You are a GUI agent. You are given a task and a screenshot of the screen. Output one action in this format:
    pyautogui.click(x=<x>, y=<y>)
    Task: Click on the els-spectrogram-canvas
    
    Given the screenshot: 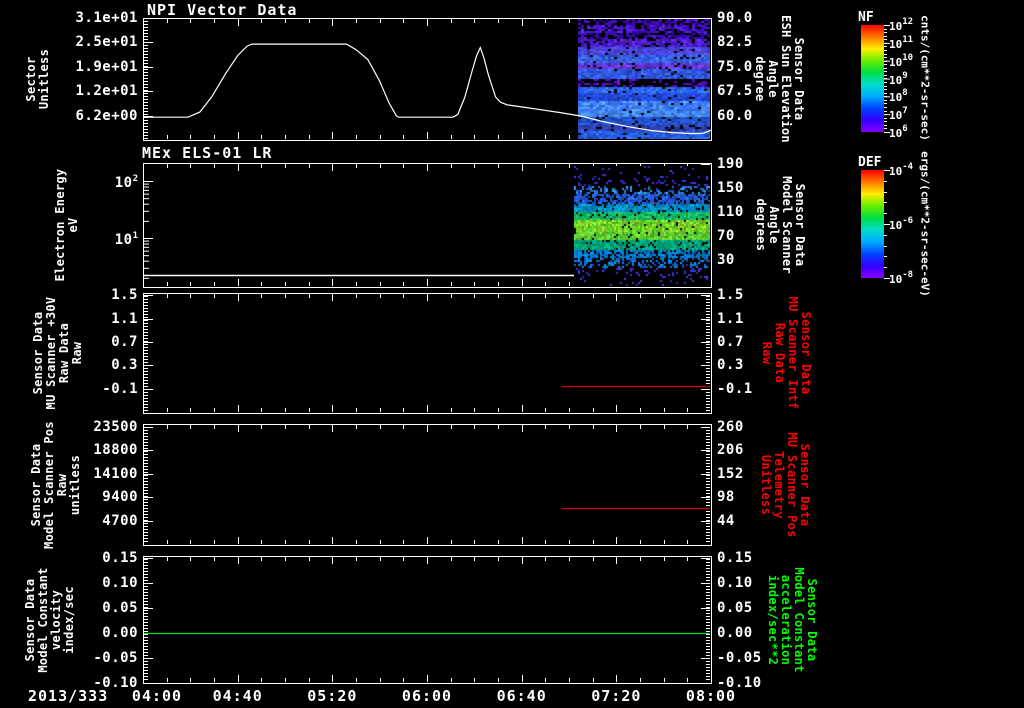 What is the action you would take?
    pyautogui.click(x=641, y=226)
    